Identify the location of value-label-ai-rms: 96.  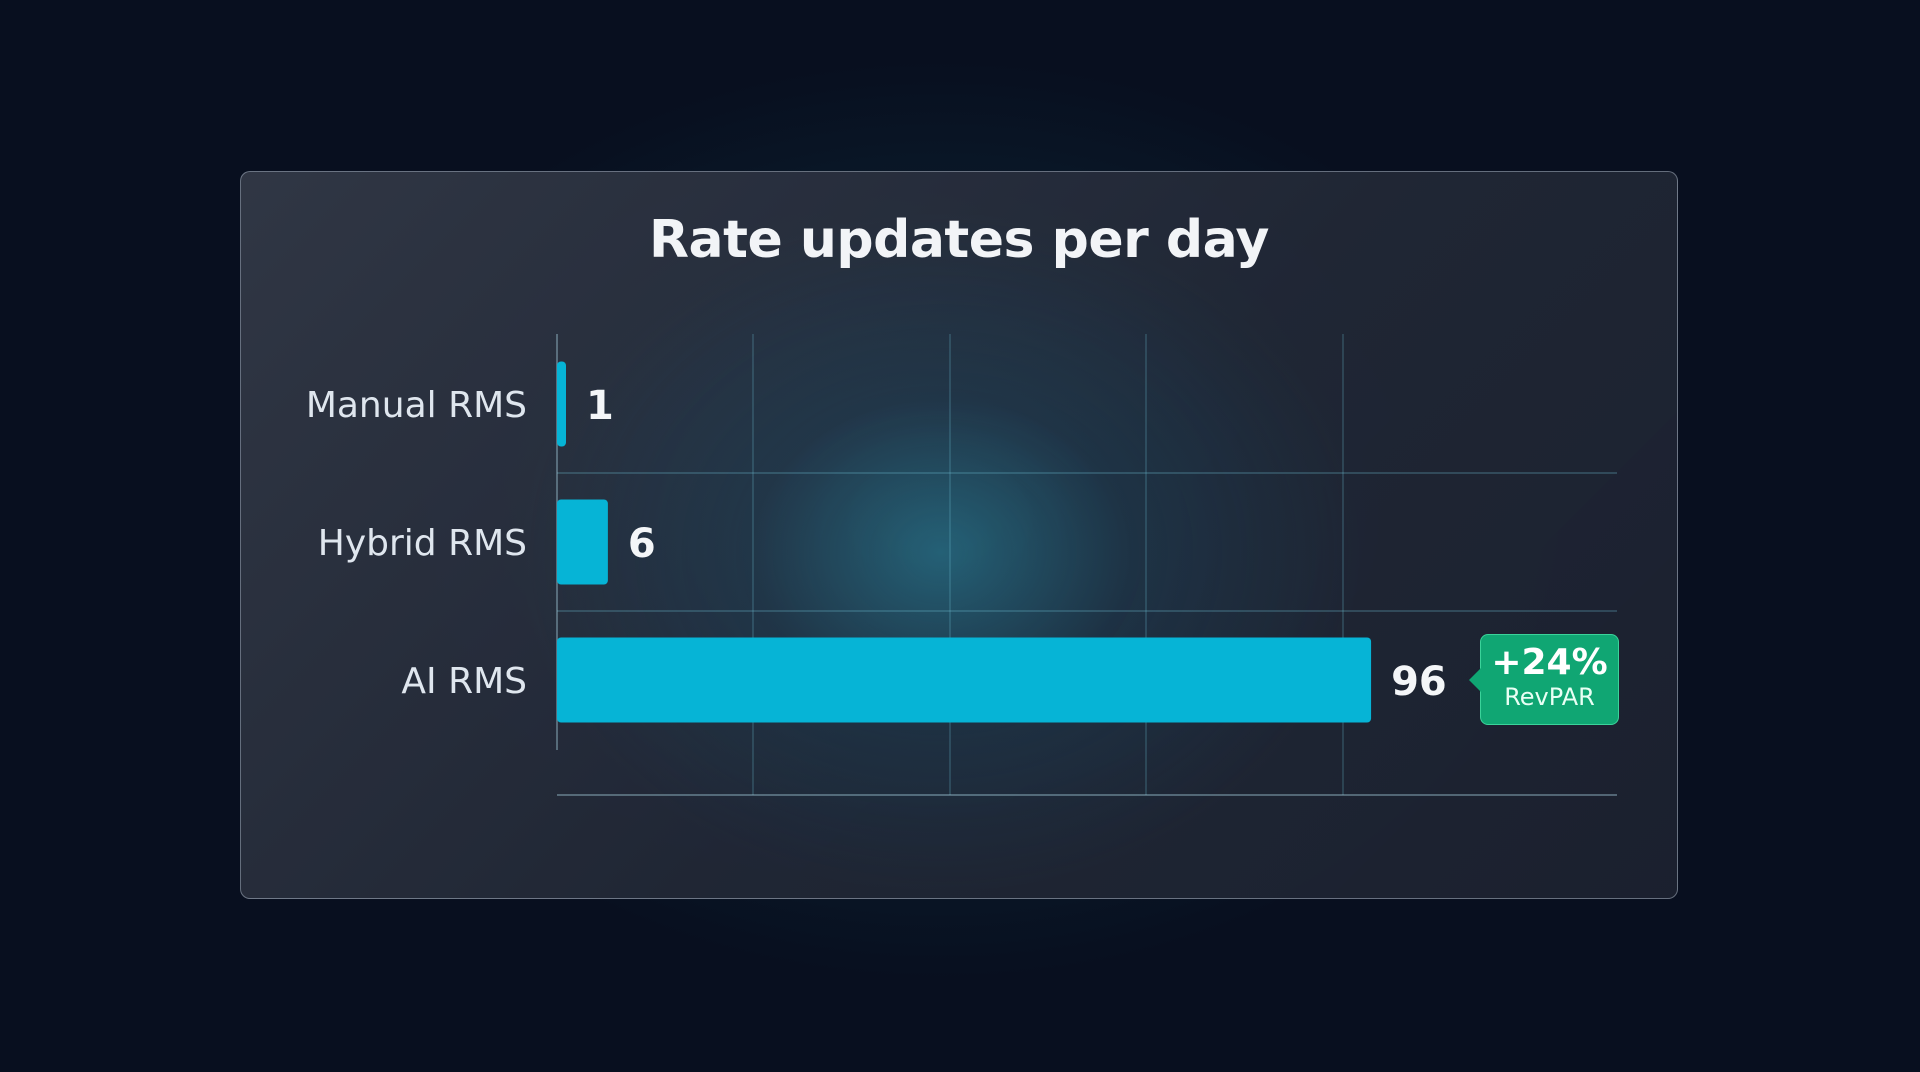
(1419, 682).